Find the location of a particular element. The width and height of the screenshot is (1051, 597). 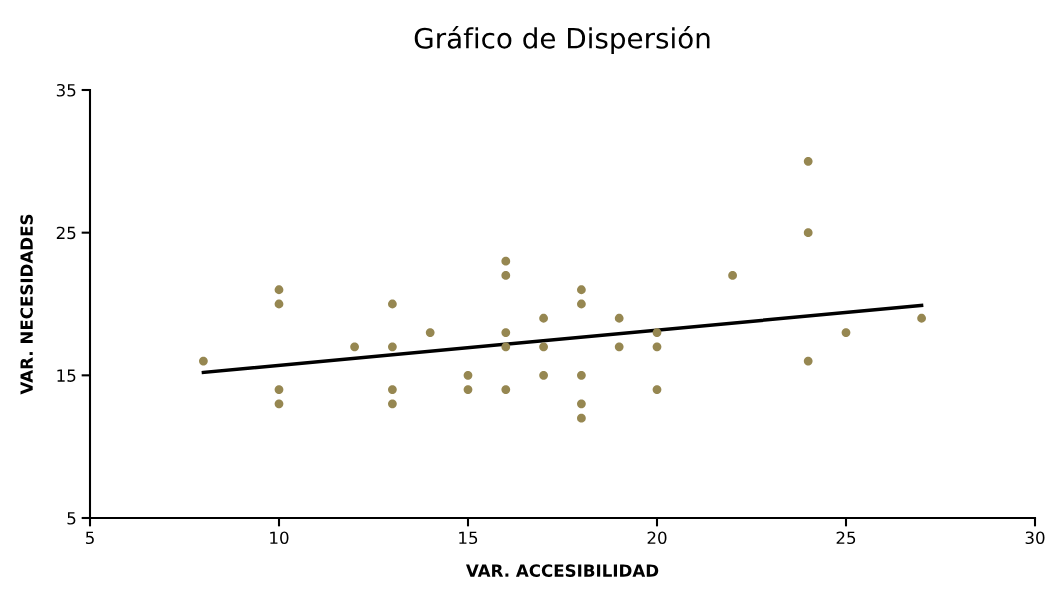

y-tick-label: 35 is located at coordinates (66, 90).